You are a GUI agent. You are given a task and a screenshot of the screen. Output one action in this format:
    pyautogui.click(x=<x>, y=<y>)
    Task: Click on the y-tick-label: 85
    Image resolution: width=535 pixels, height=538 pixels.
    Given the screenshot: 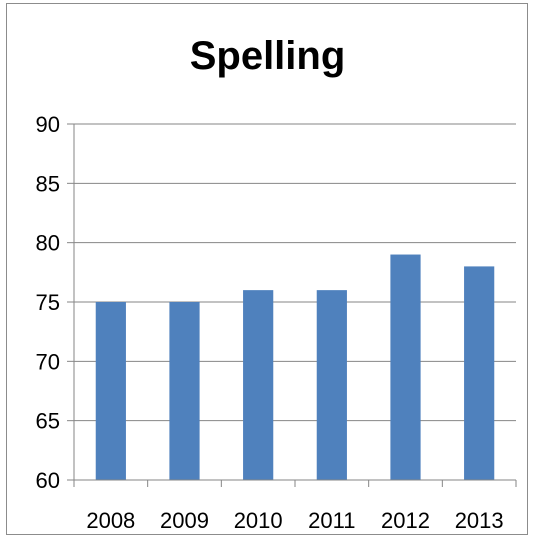 What is the action you would take?
    pyautogui.click(x=48, y=183)
    